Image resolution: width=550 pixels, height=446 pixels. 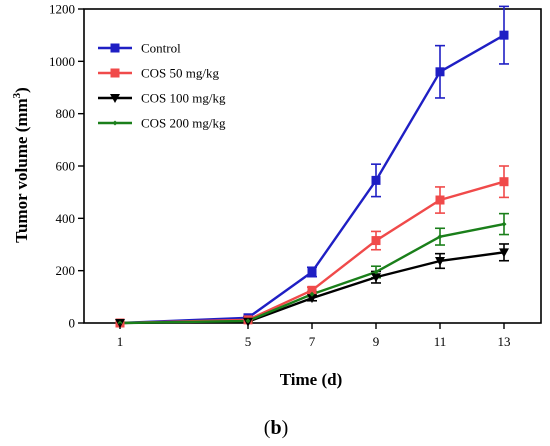 I want to click on x-axis-ticks: 1 5 7 9 11 13, so click(x=314, y=336).